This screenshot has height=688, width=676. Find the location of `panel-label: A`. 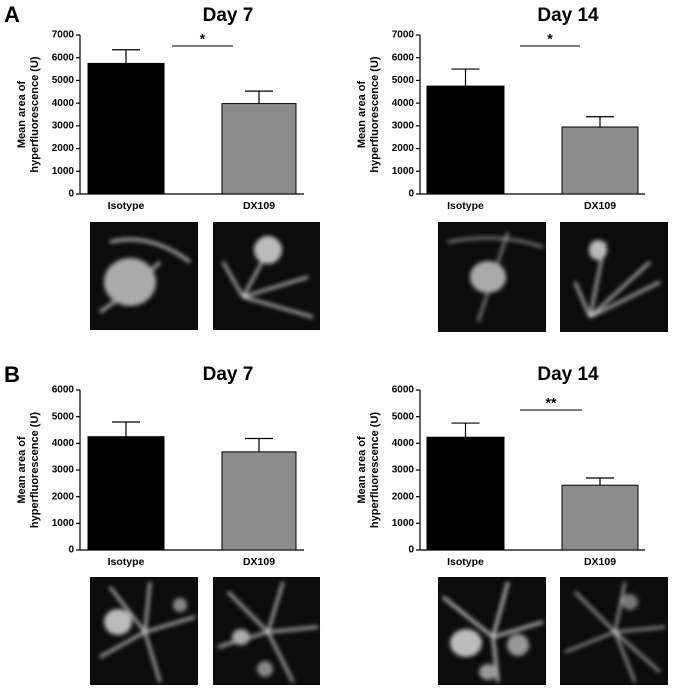

panel-label: A is located at coordinates (12, 14).